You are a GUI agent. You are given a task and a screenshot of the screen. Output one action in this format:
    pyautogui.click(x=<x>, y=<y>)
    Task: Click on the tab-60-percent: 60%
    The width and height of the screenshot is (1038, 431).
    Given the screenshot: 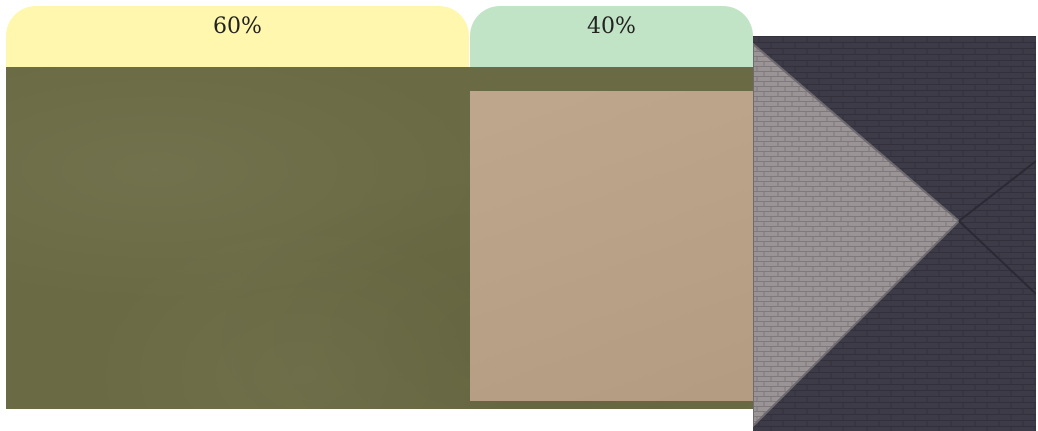 What is the action you would take?
    pyautogui.click(x=237, y=37)
    